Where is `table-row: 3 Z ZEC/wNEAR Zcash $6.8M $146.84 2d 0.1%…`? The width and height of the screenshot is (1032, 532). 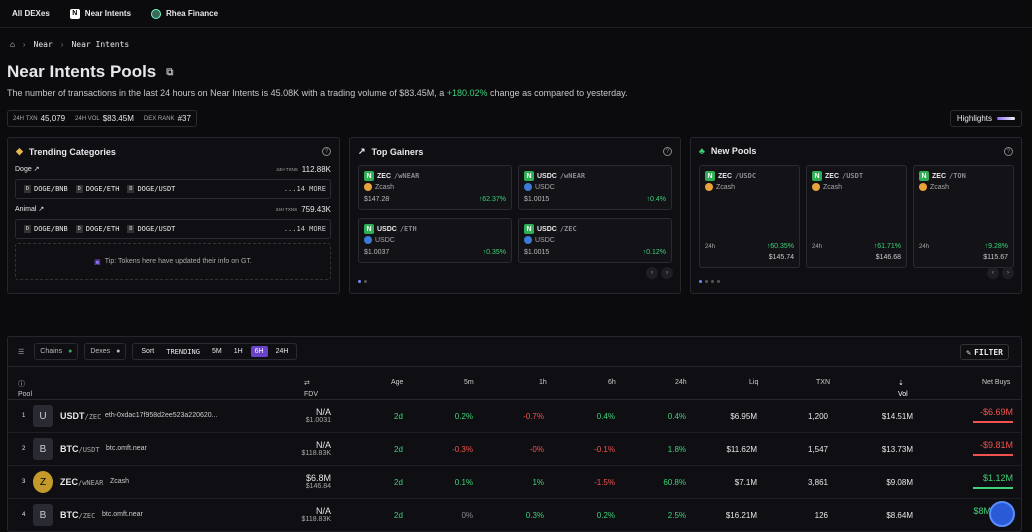
table-row: 3 Z ZEC/wNEAR Zcash $6.8M $146.84 2d 0.1%… is located at coordinates (514, 482).